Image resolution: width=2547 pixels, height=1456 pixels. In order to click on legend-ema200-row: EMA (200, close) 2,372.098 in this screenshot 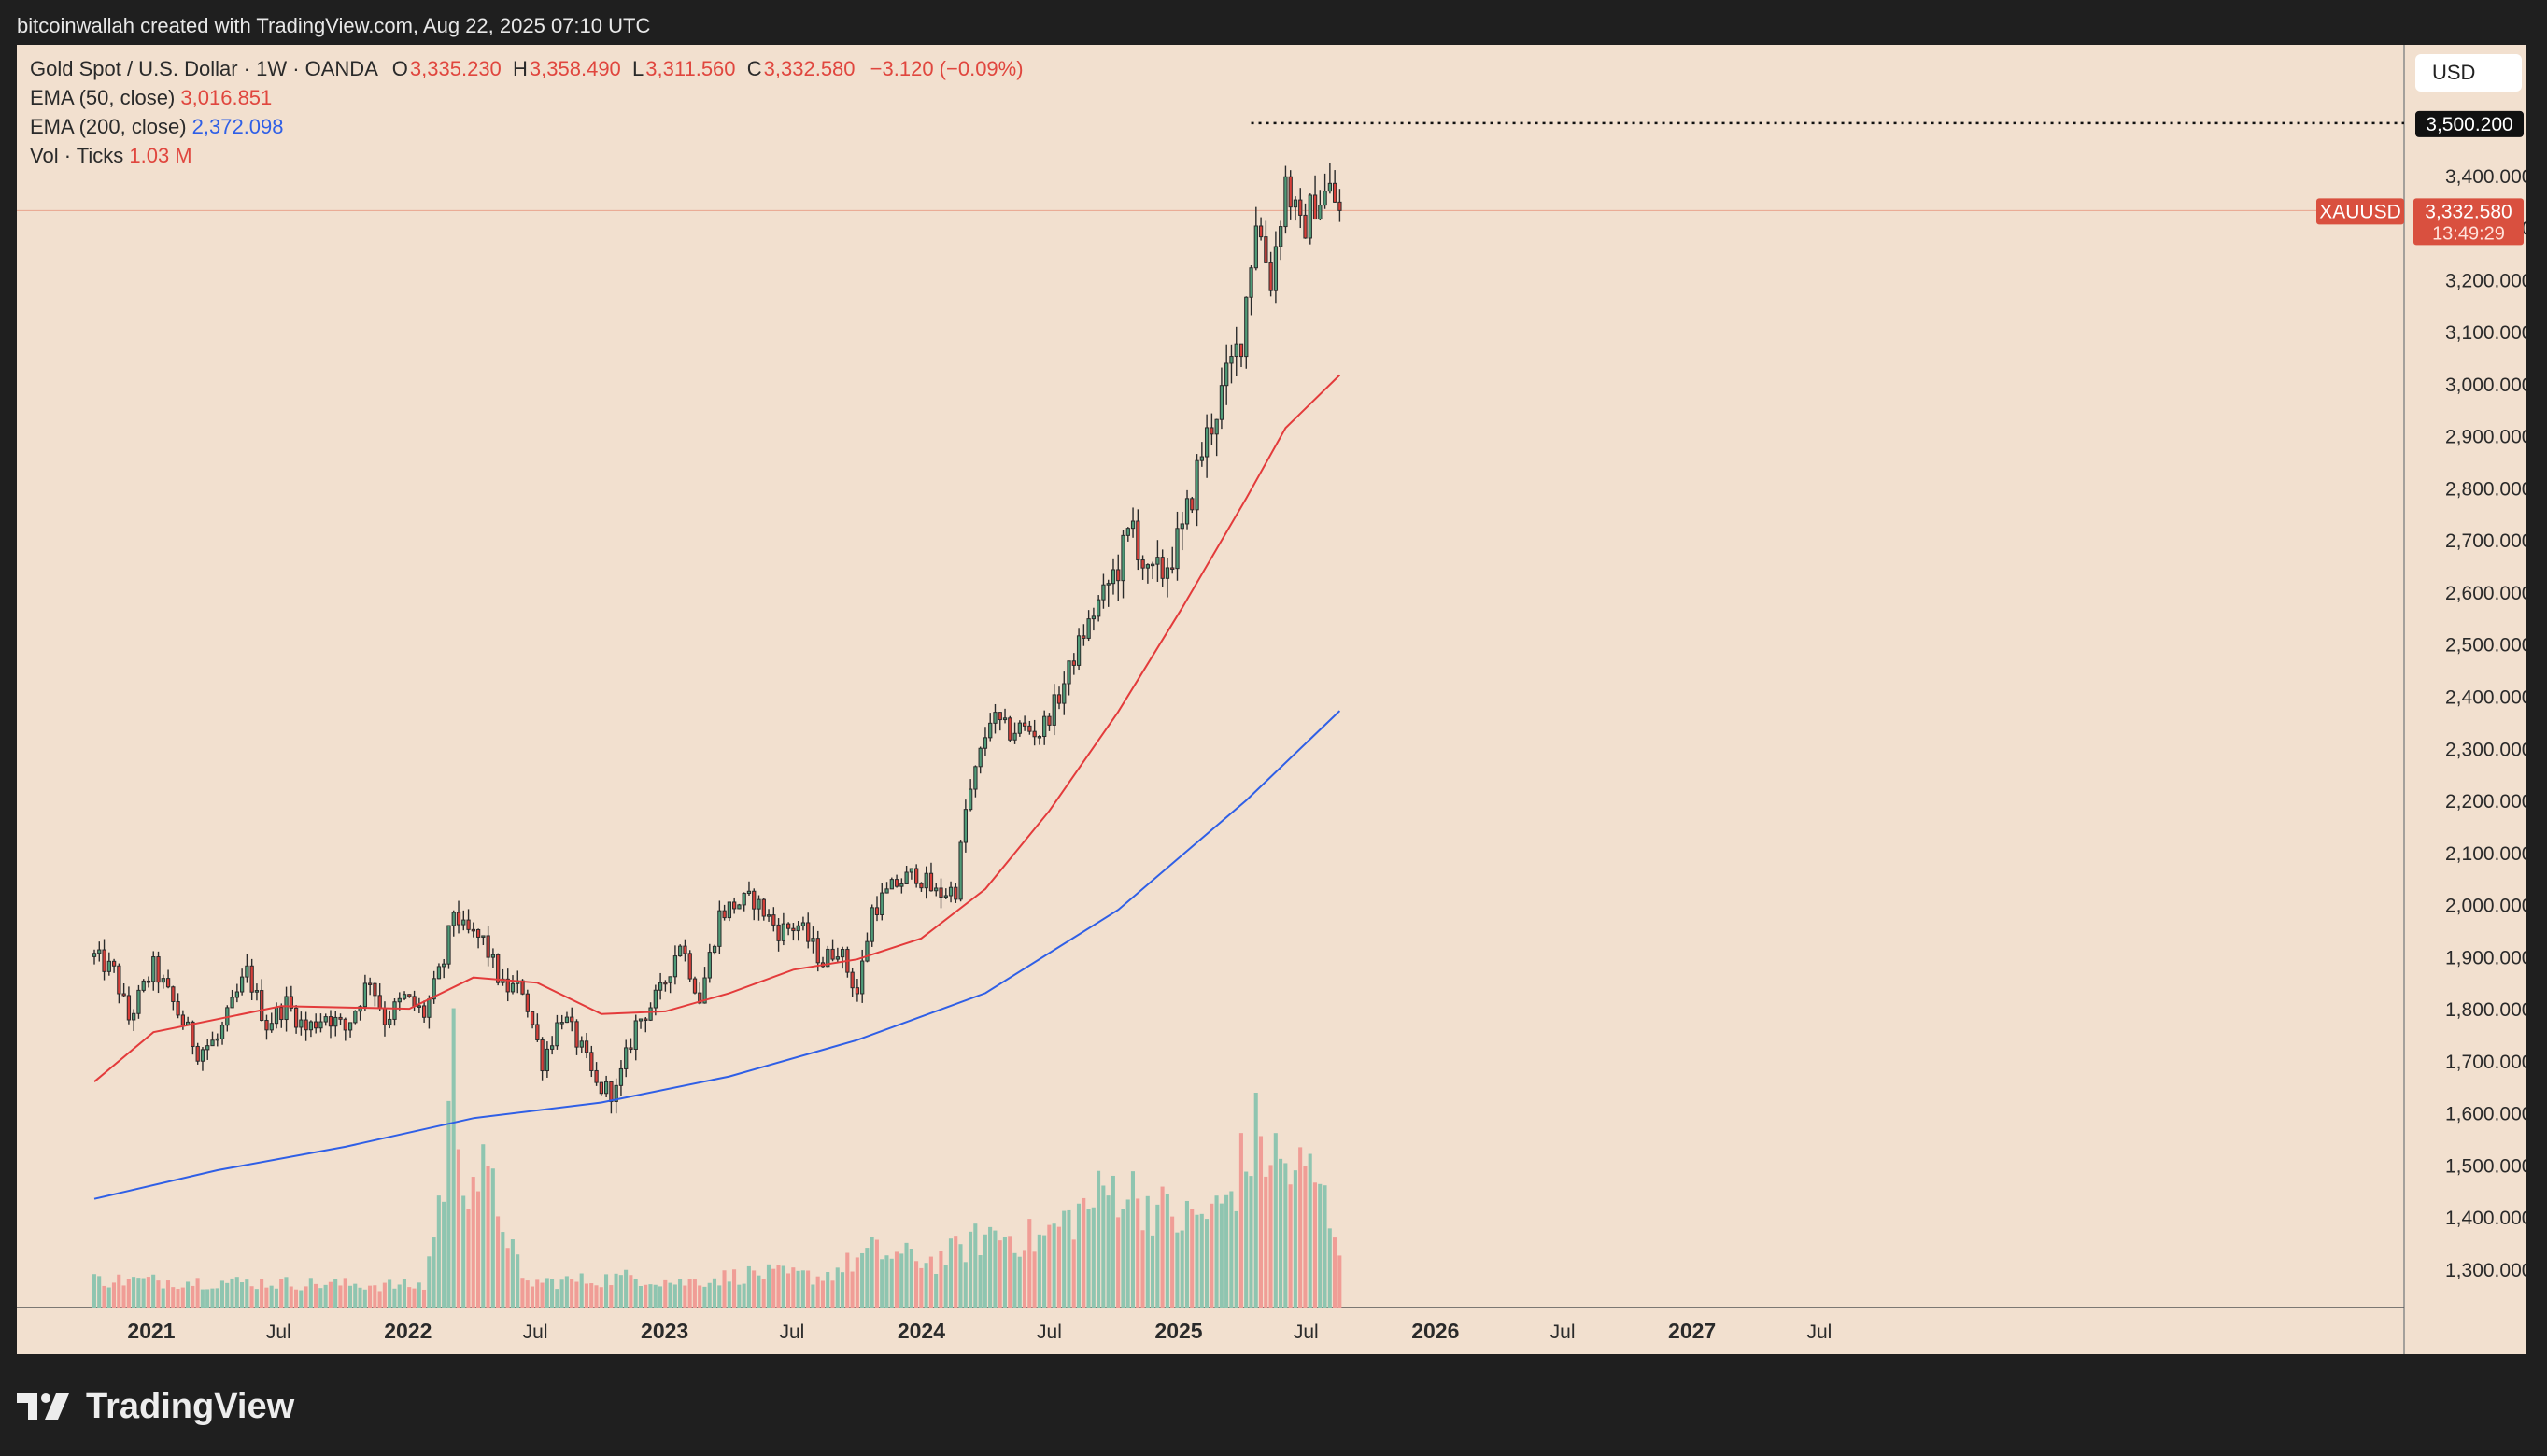, I will do `click(527, 126)`.